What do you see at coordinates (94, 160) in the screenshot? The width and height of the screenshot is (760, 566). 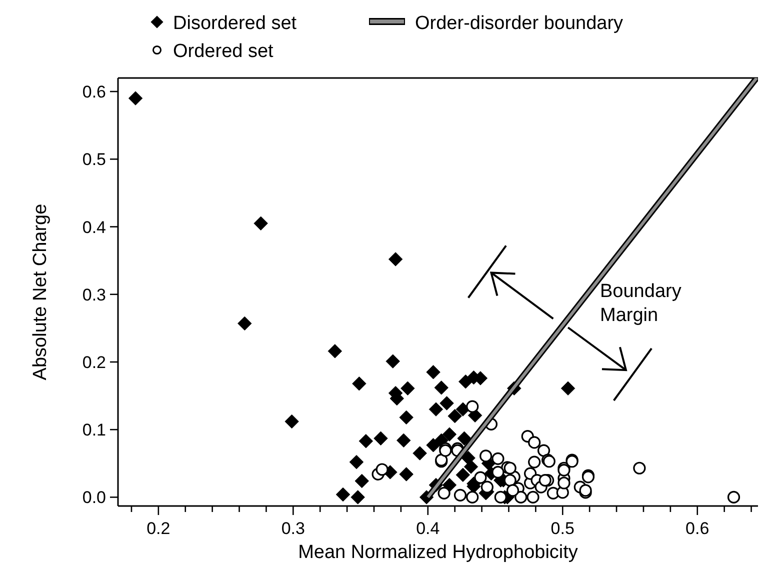 I see `y-tick-label: 0.5` at bounding box center [94, 160].